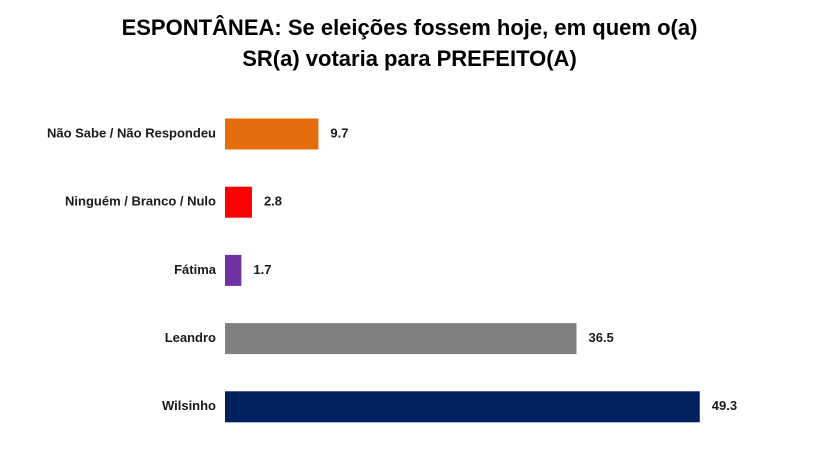  I want to click on value-label: 36.5, so click(600, 337).